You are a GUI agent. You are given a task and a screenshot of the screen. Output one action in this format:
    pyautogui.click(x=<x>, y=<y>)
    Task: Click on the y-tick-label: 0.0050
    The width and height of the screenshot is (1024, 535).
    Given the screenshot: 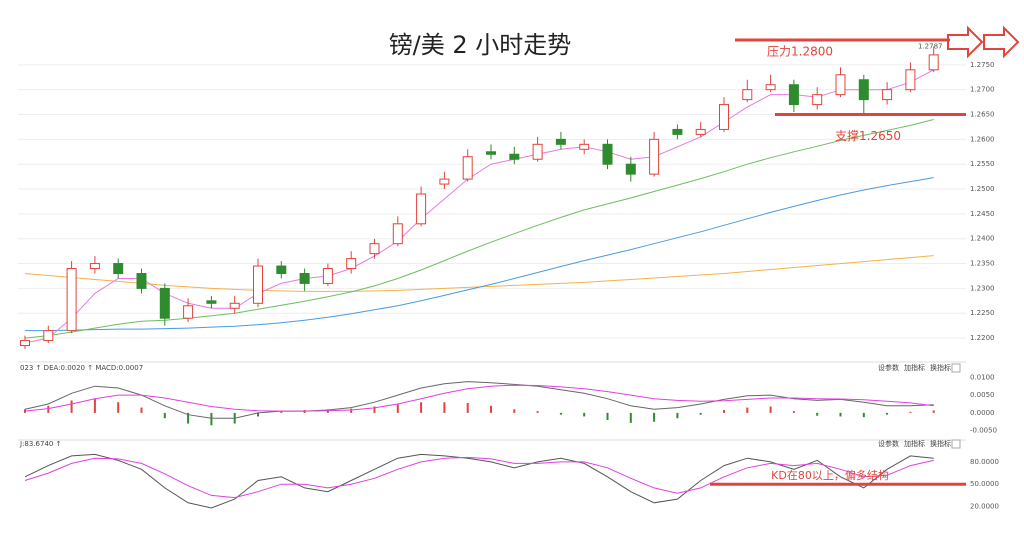 What is the action you would take?
    pyautogui.click(x=982, y=395)
    